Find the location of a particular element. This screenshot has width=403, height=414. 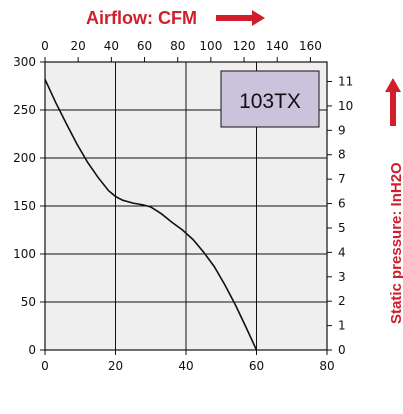

model-box-label: 103TX is located at coordinates (270, 101).